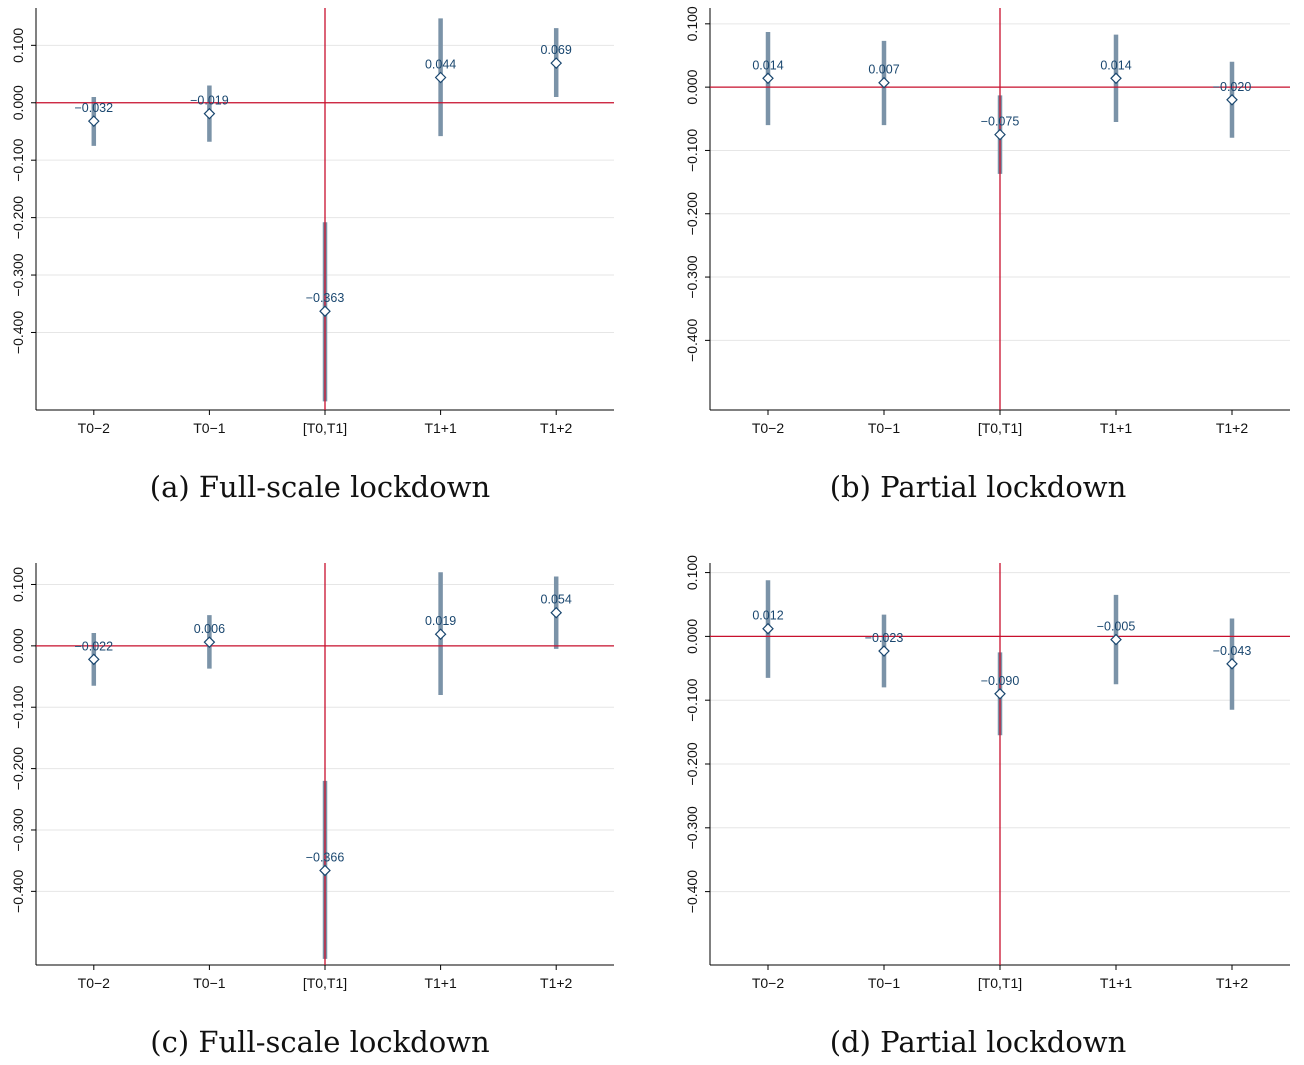 The image size is (1304, 1065). I want to click on data-label: 0.019, so click(440, 621).